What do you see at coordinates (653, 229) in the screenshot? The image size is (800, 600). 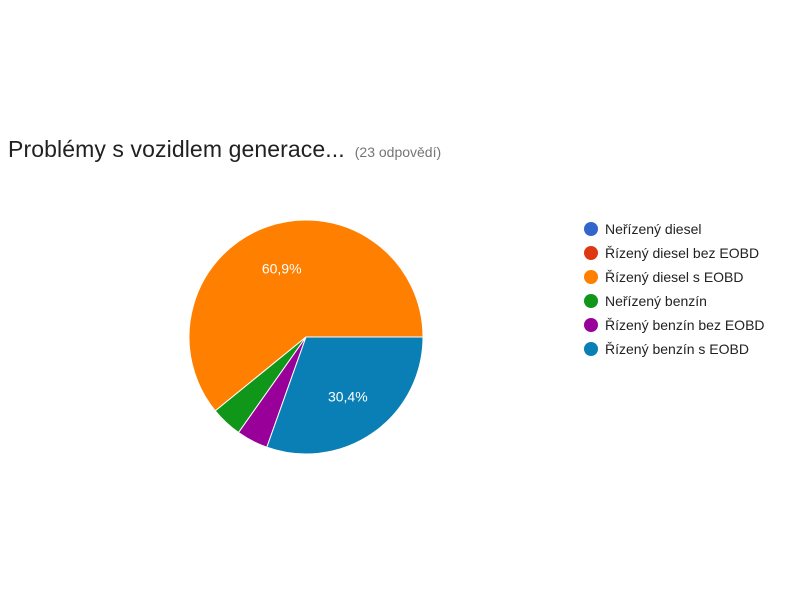 I see `legend-label: Neřízený diesel` at bounding box center [653, 229].